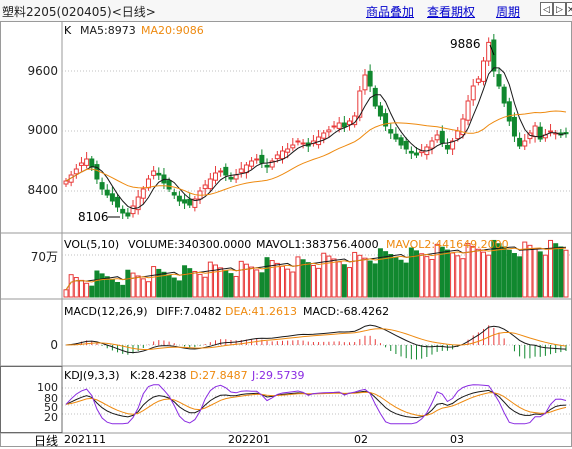 The height and width of the screenshot is (449, 572). I want to click on view-options-link: 查看期权, so click(451, 12).